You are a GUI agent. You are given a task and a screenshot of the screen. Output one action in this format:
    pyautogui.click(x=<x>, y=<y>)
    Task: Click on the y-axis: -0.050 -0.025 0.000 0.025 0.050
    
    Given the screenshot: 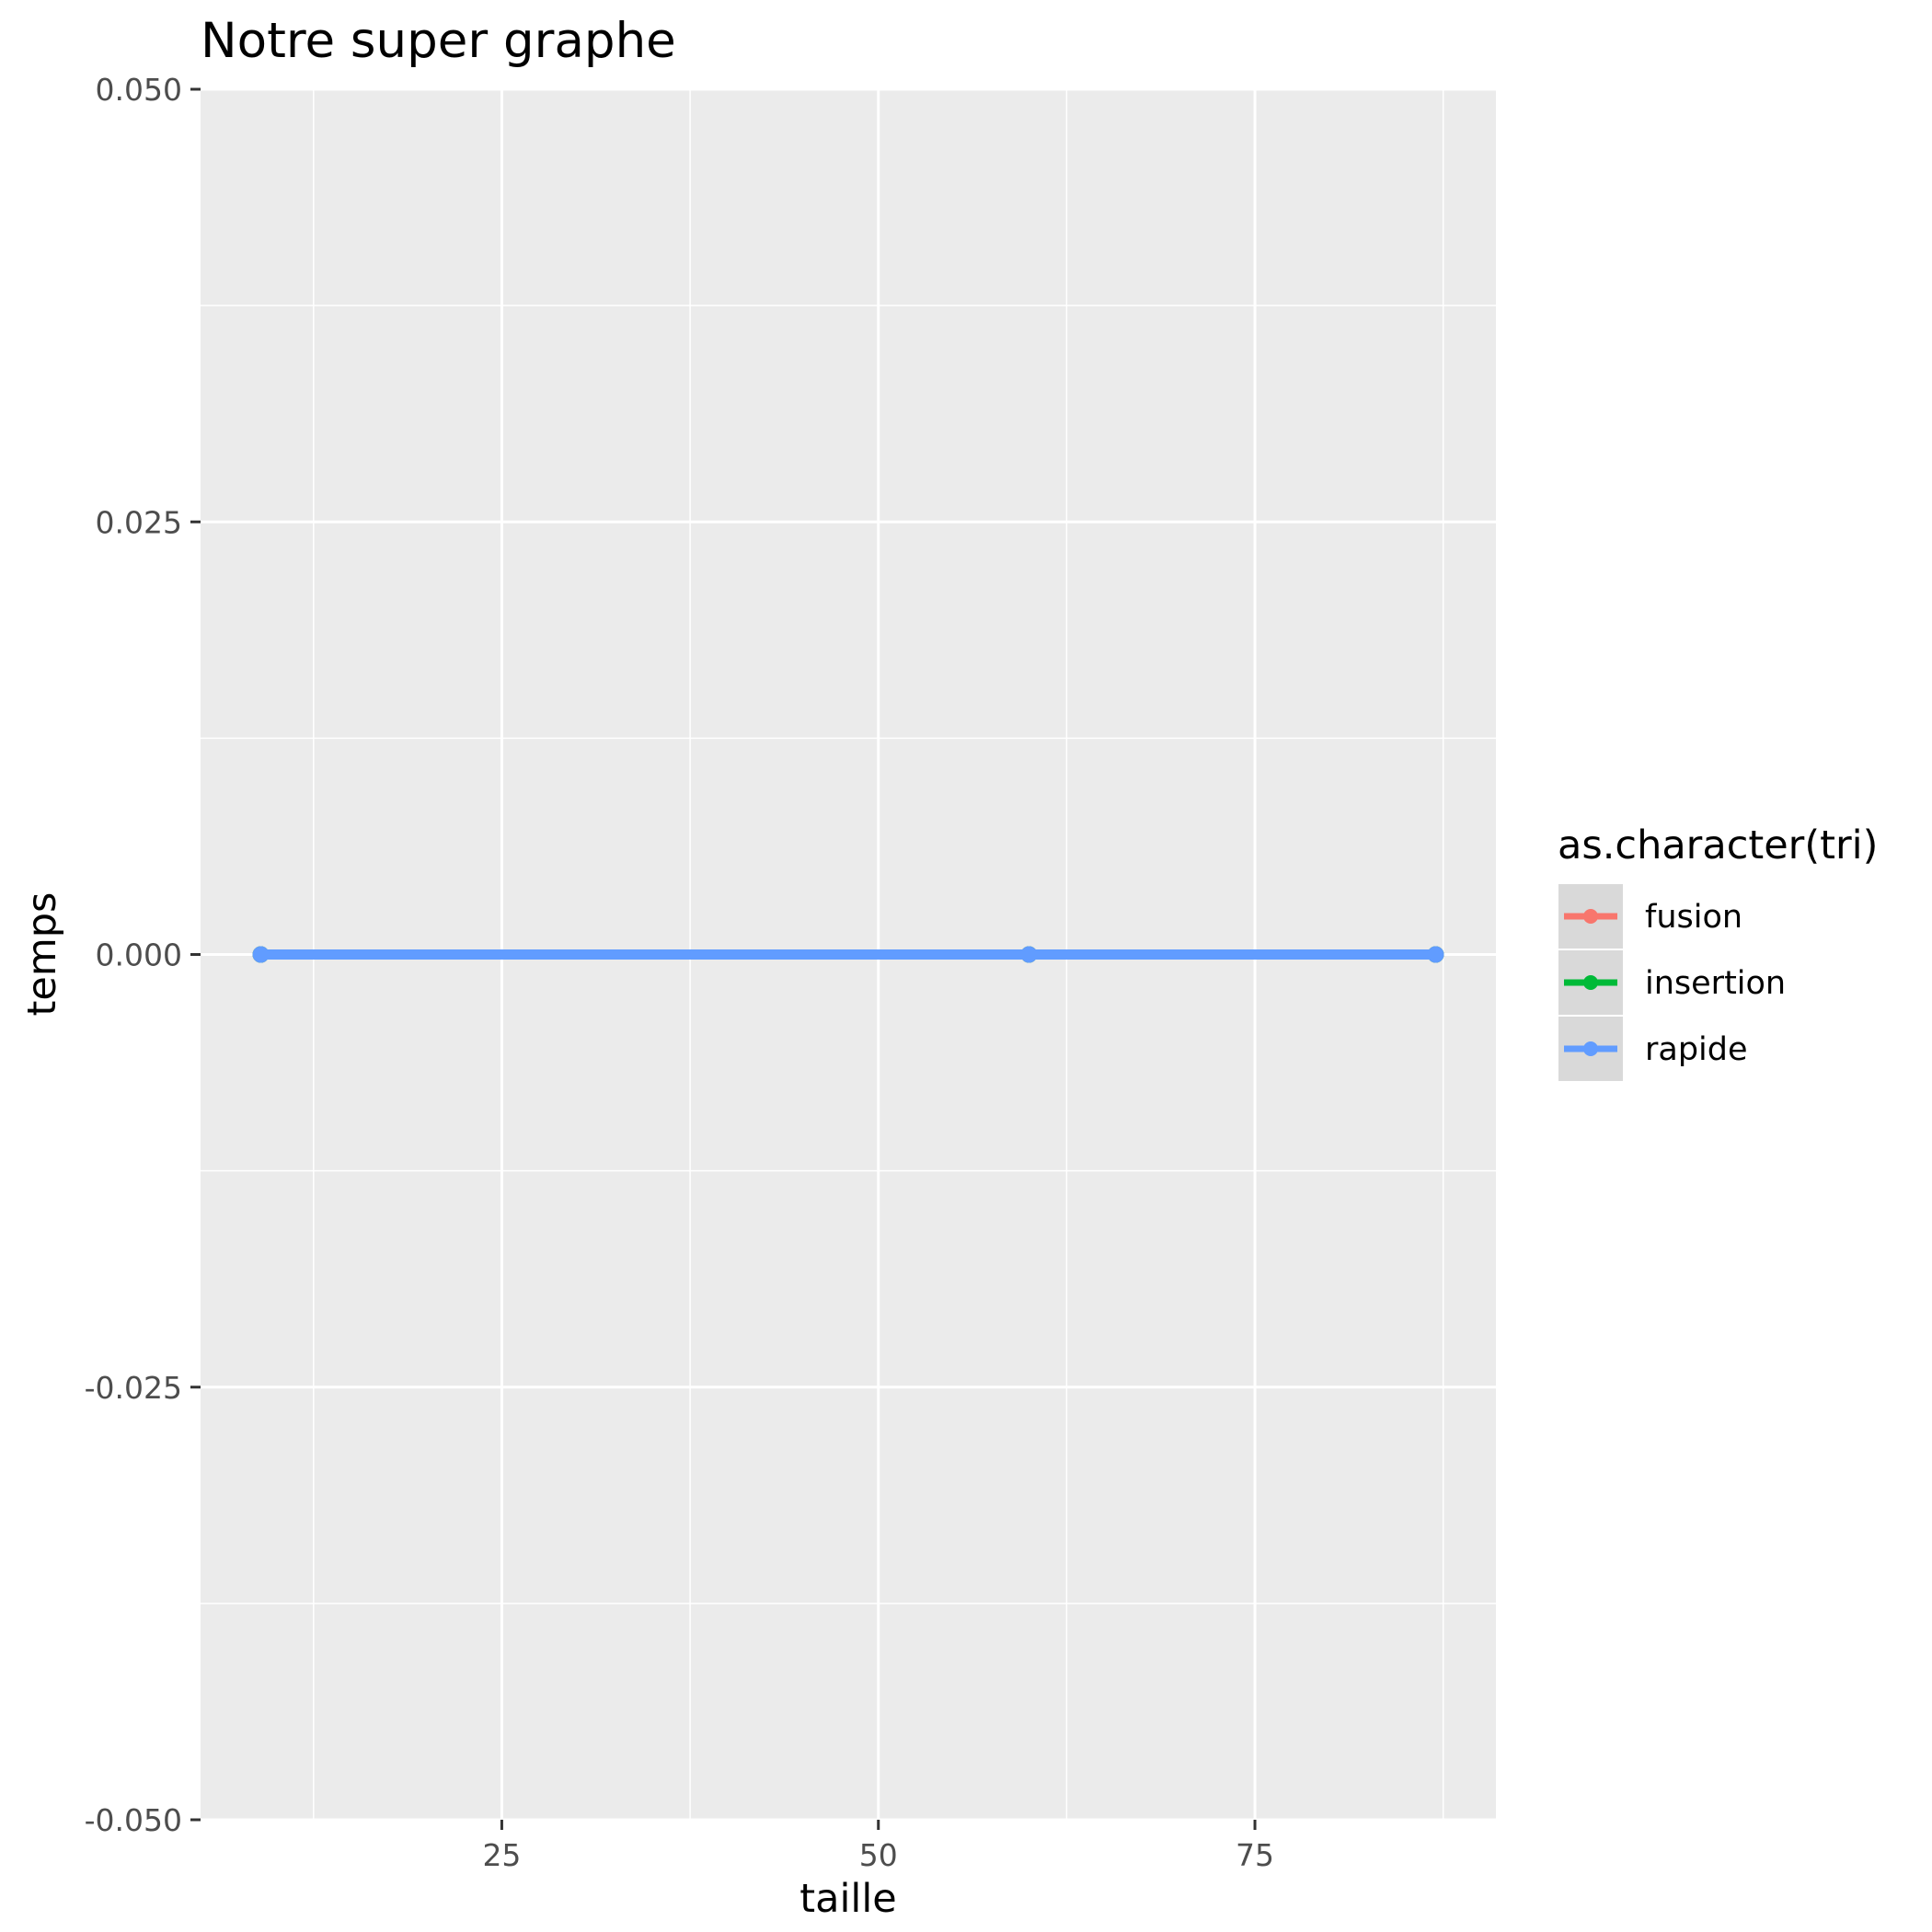 What is the action you would take?
    pyautogui.click(x=143, y=955)
    